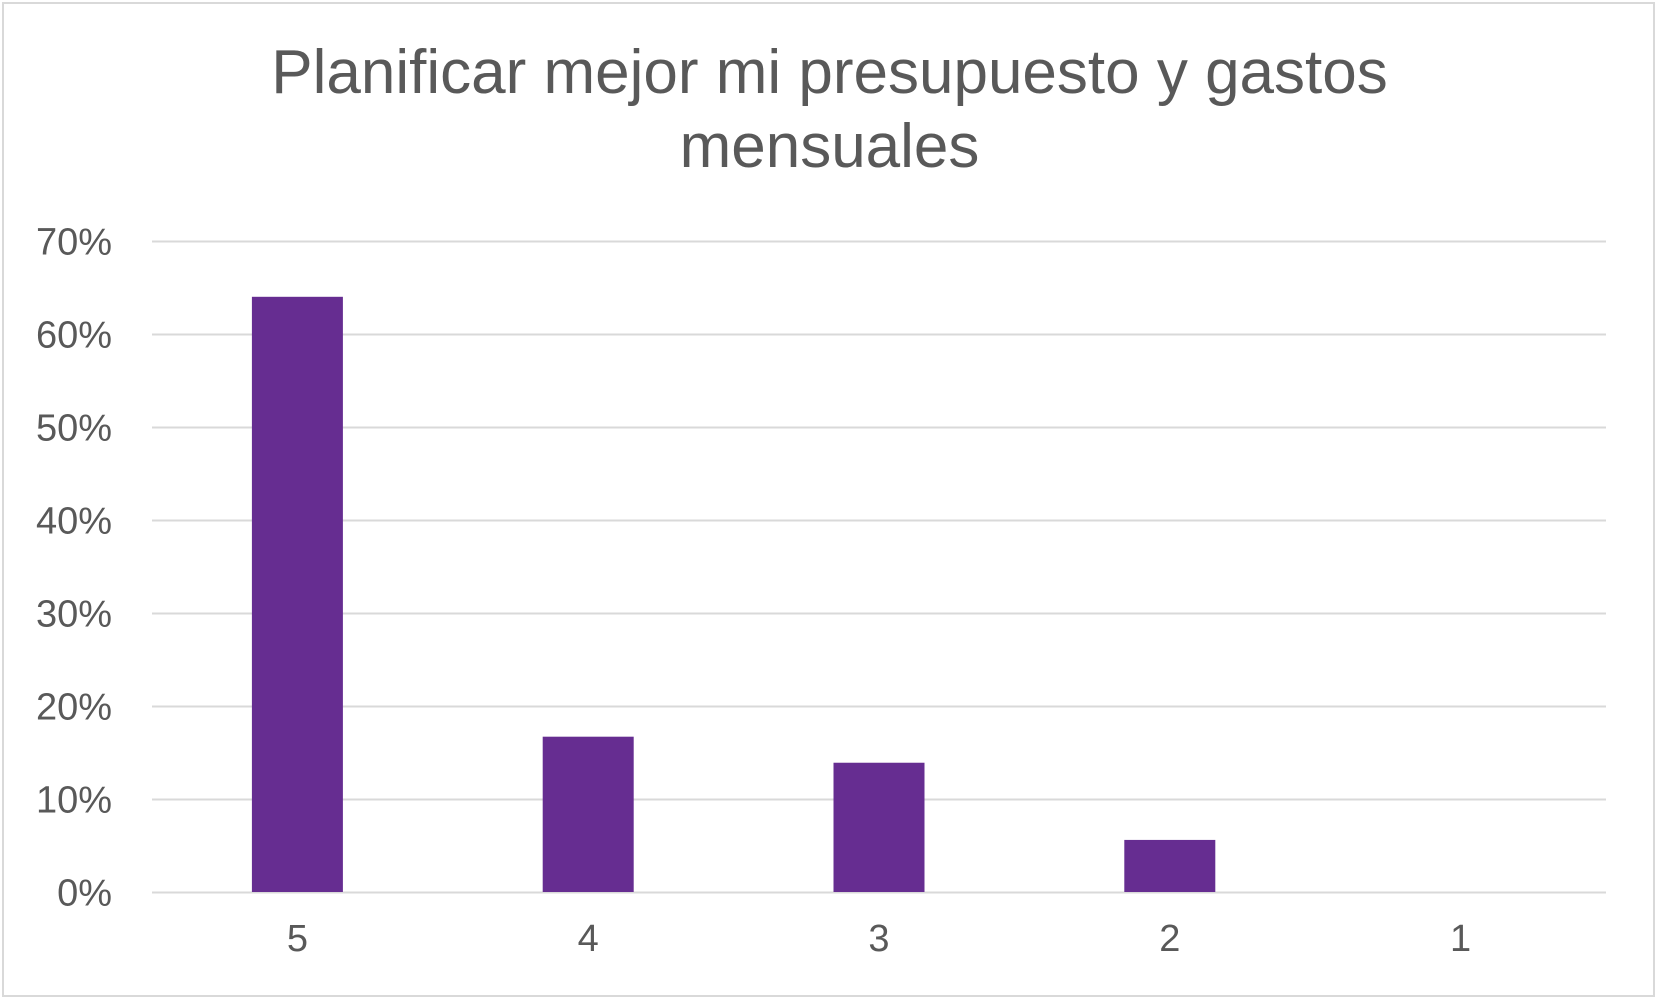 The width and height of the screenshot is (1659, 1003). Describe the element at coordinates (84, 894) in the screenshot. I see `y-tick-label: 0%` at that location.